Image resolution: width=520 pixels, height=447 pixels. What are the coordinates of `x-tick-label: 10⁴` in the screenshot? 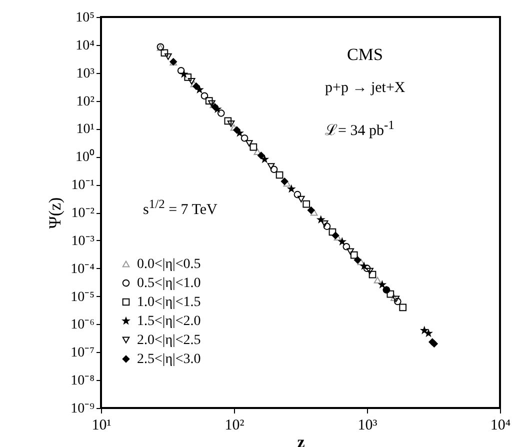 It's located at (500, 426).